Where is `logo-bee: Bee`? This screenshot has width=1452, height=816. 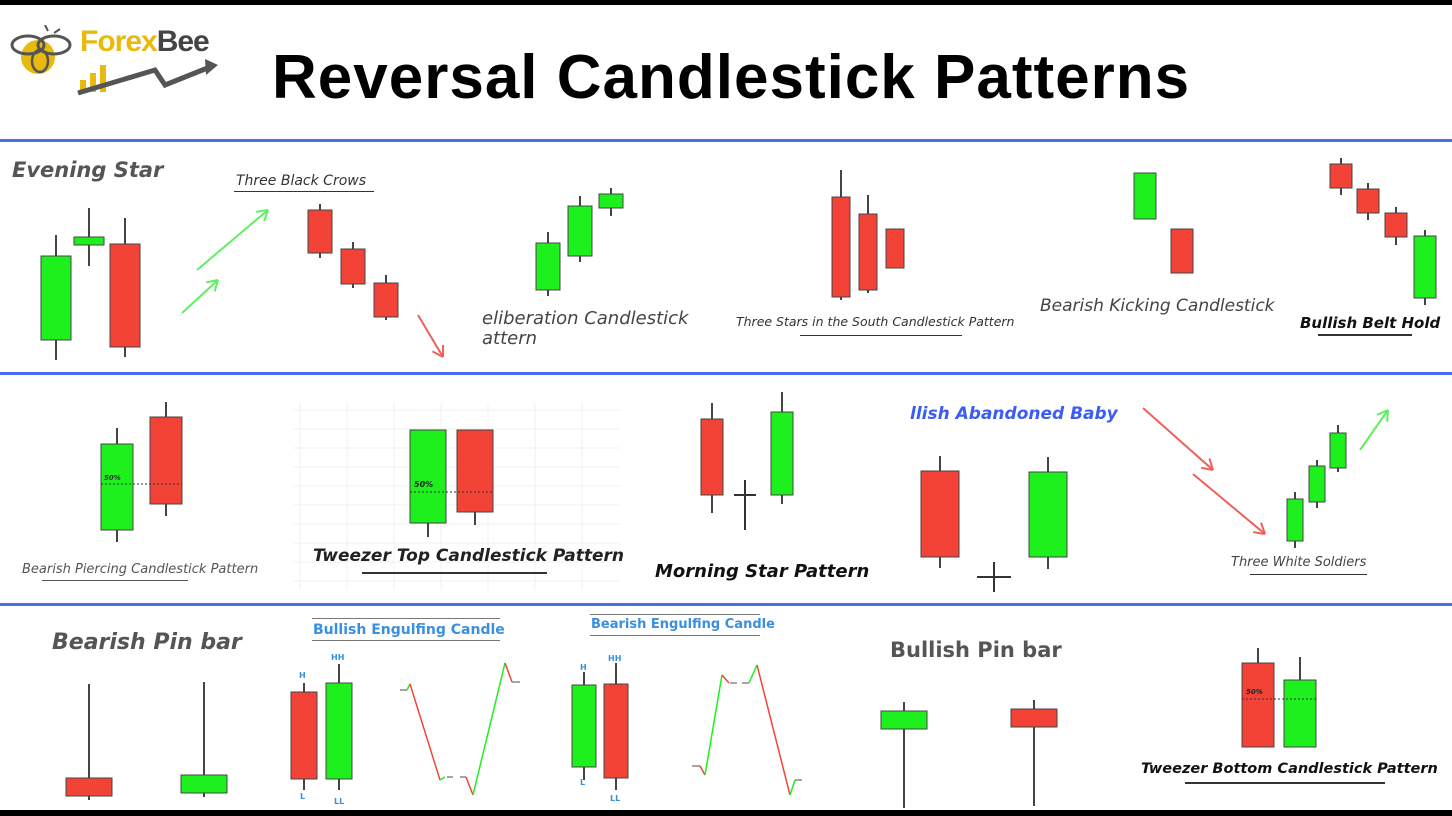 logo-bee: Bee is located at coordinates (183, 41).